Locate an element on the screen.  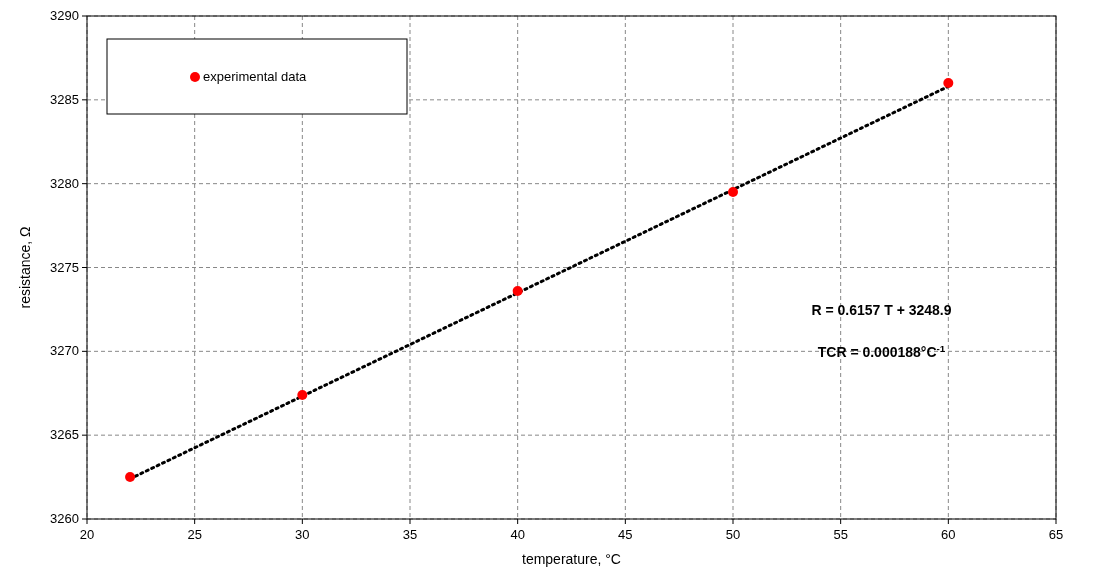
legend-label: experimental data is located at coordinates (255, 76).